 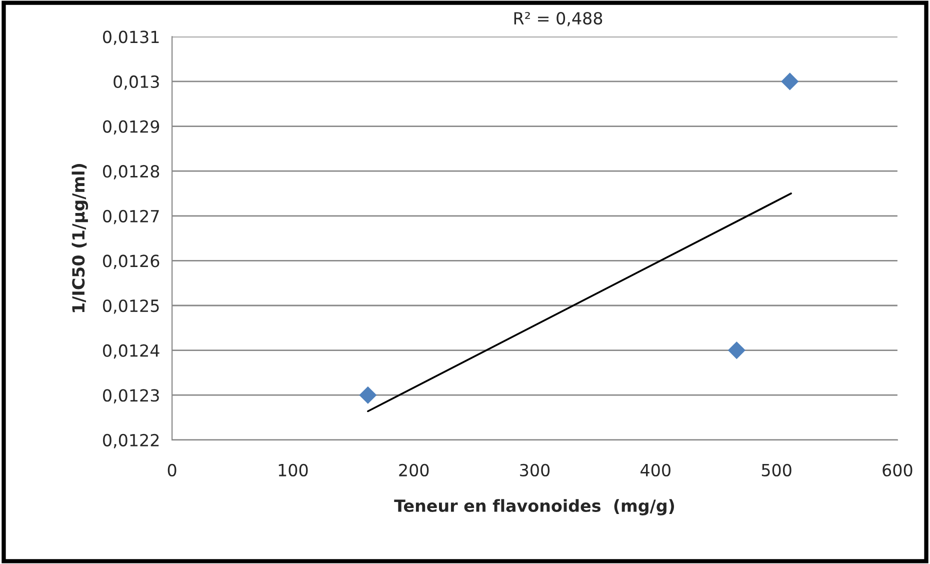 I want to click on x-tick-label: 300, so click(x=535, y=470).